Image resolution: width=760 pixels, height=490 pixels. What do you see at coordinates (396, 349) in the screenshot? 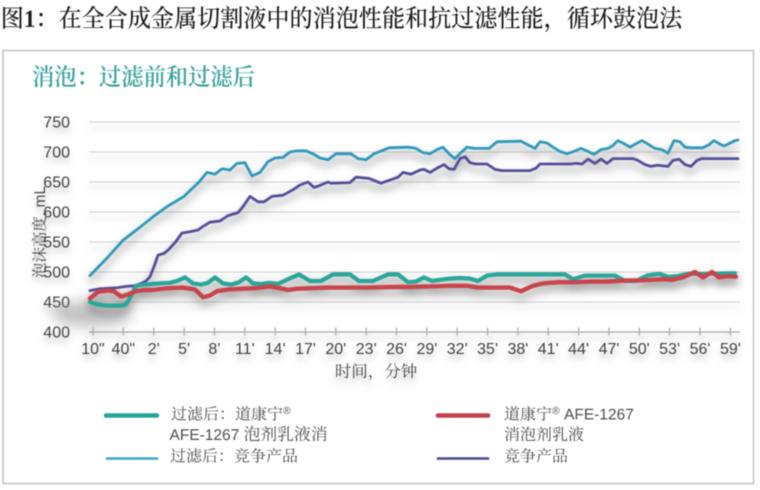
I see `svg-text: 26'` at bounding box center [396, 349].